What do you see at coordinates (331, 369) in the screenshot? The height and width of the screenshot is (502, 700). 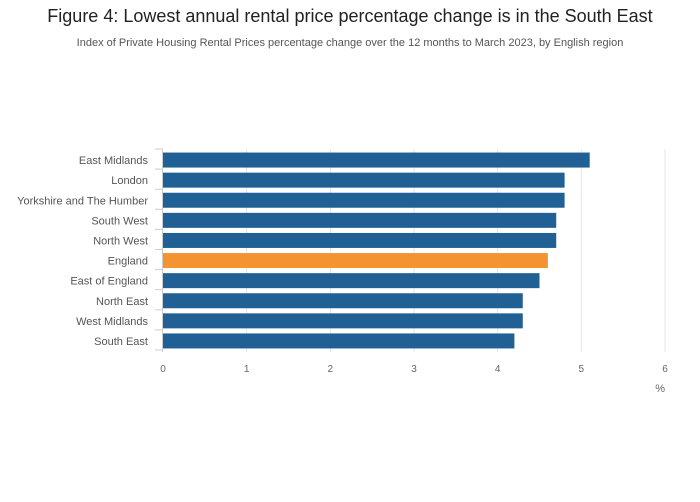 I see `x-tick-label: 2` at bounding box center [331, 369].